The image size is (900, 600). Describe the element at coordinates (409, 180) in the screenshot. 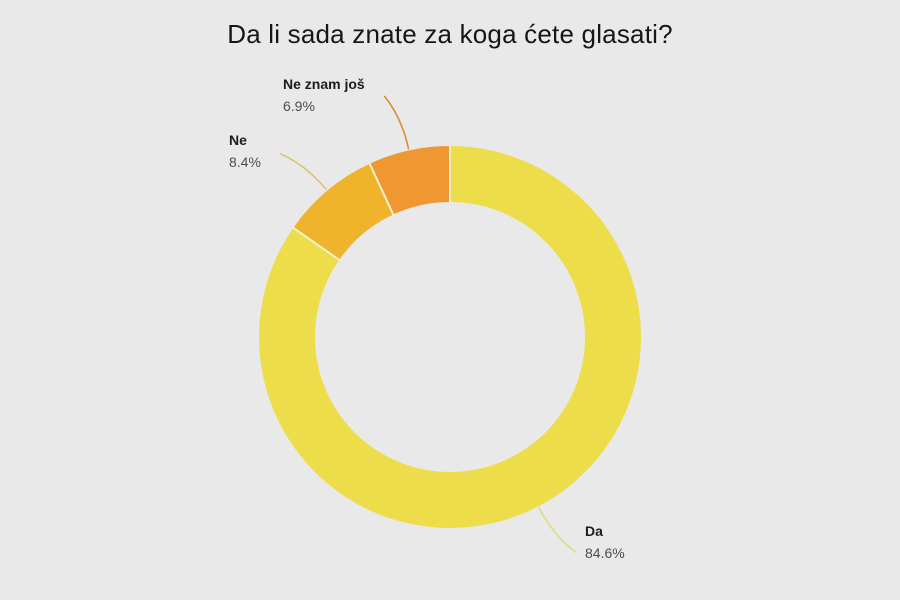

I see `pie-slice-ne-znam-jos` at that location.